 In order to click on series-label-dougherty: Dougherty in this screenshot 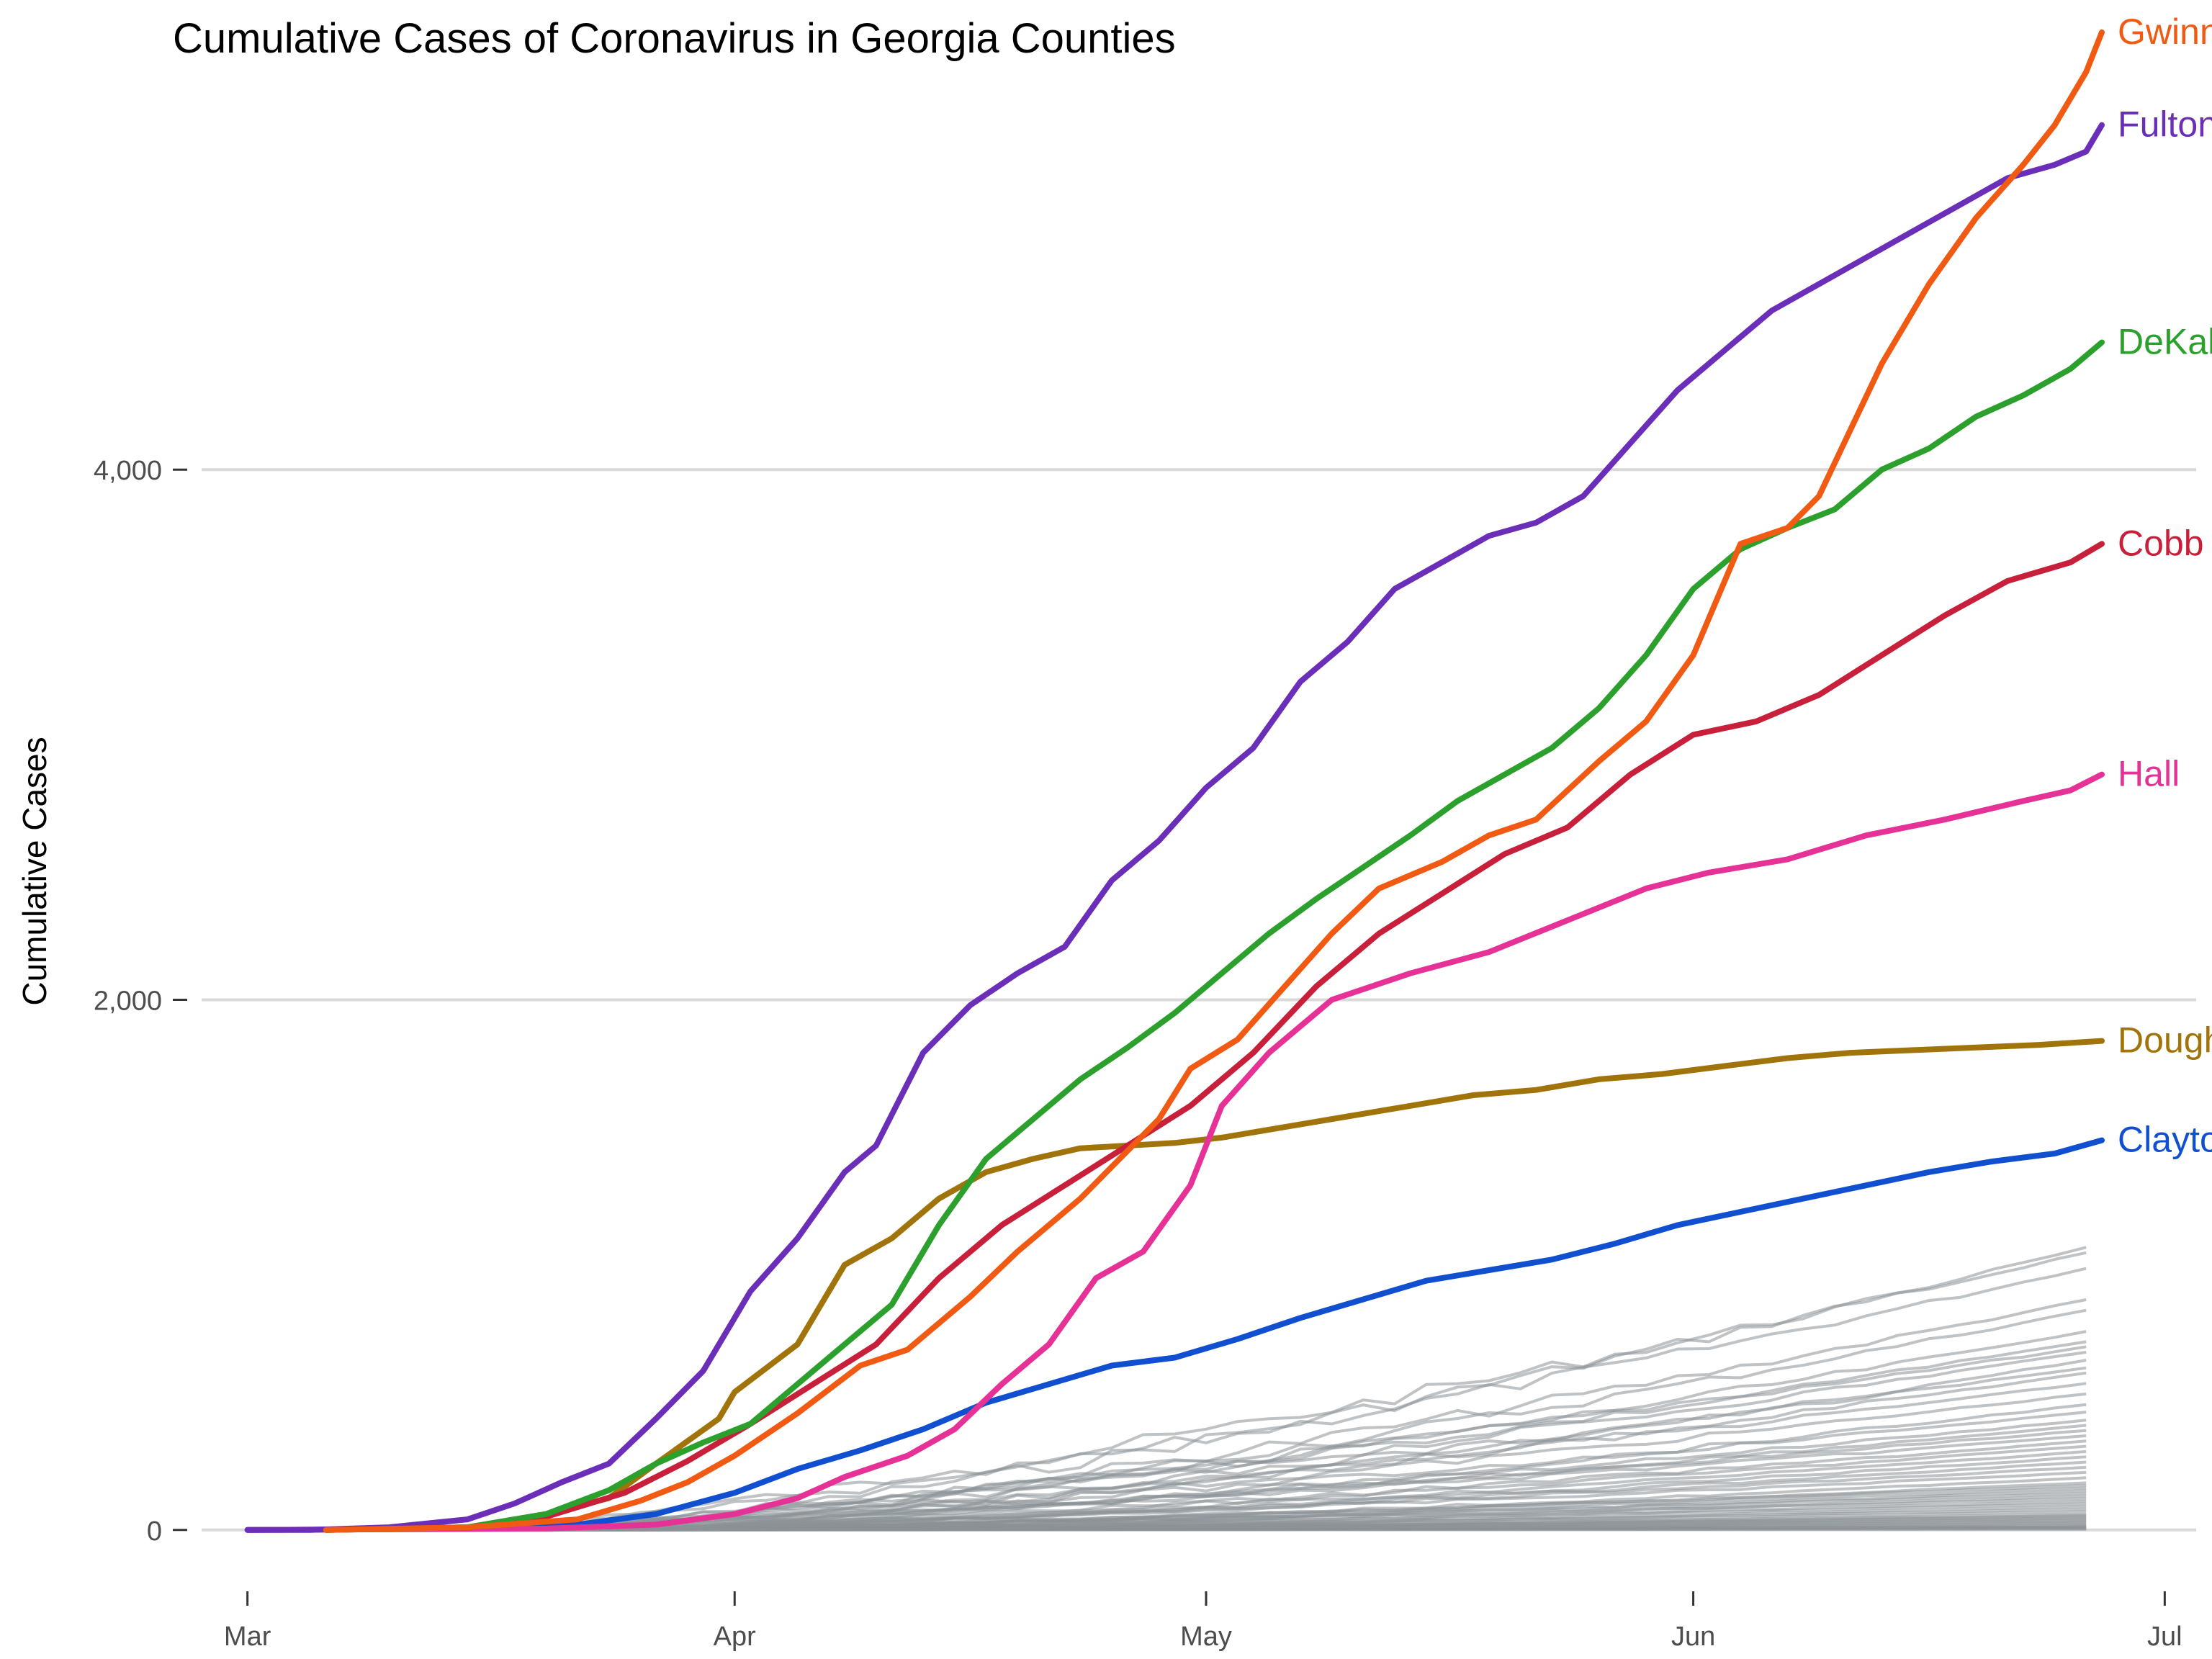, I will do `click(2165, 1040)`.